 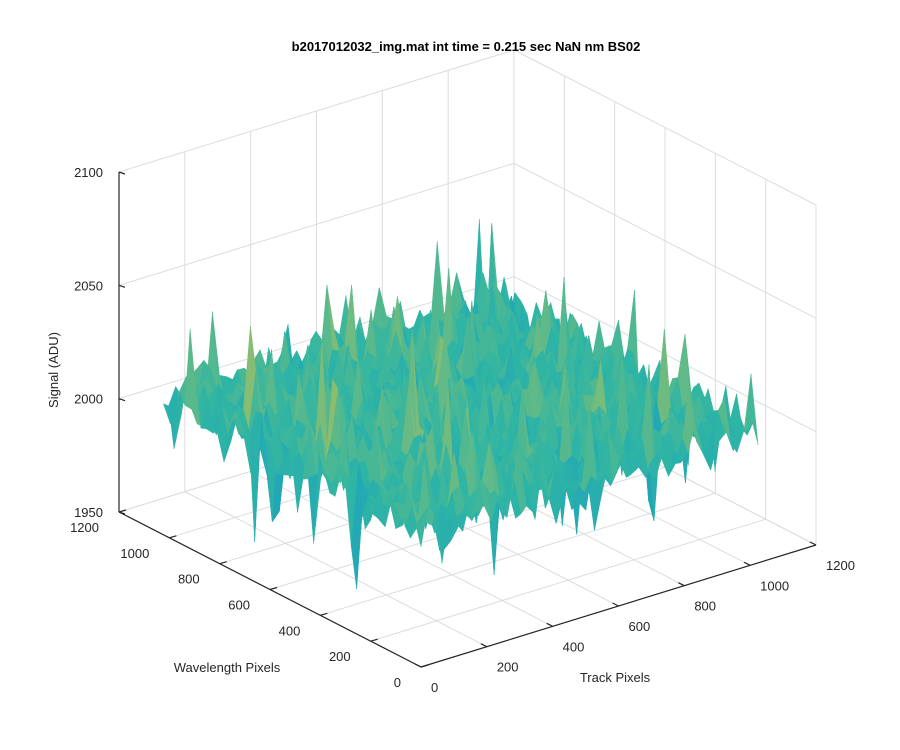 I want to click on z-tick-label: 2050, so click(x=88, y=285).